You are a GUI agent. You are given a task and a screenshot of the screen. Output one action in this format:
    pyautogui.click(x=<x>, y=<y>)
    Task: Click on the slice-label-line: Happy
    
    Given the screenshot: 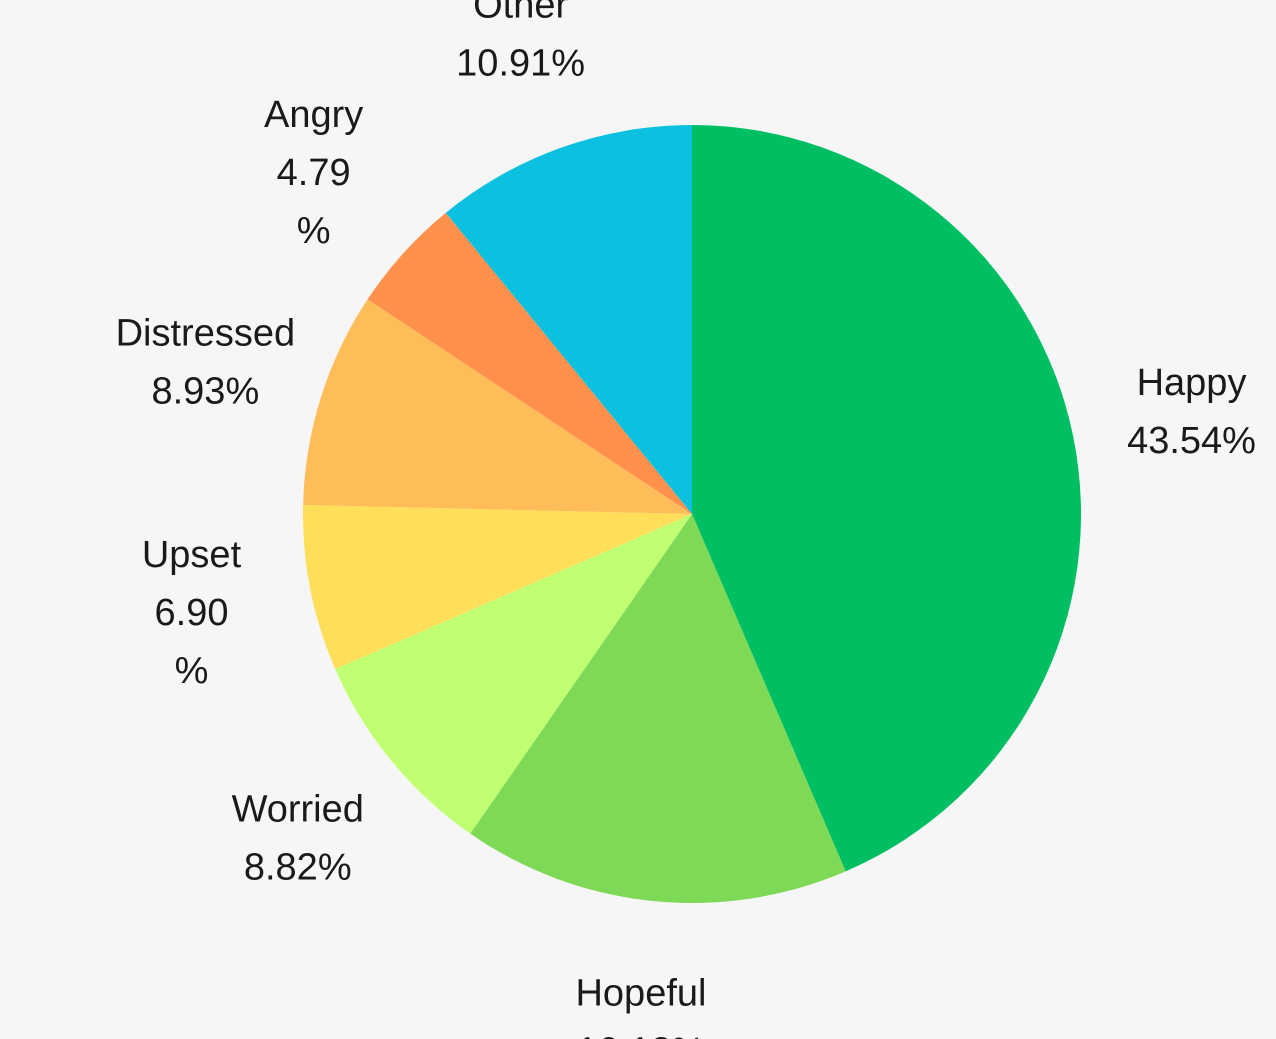 What is the action you would take?
    pyautogui.click(x=1192, y=383)
    